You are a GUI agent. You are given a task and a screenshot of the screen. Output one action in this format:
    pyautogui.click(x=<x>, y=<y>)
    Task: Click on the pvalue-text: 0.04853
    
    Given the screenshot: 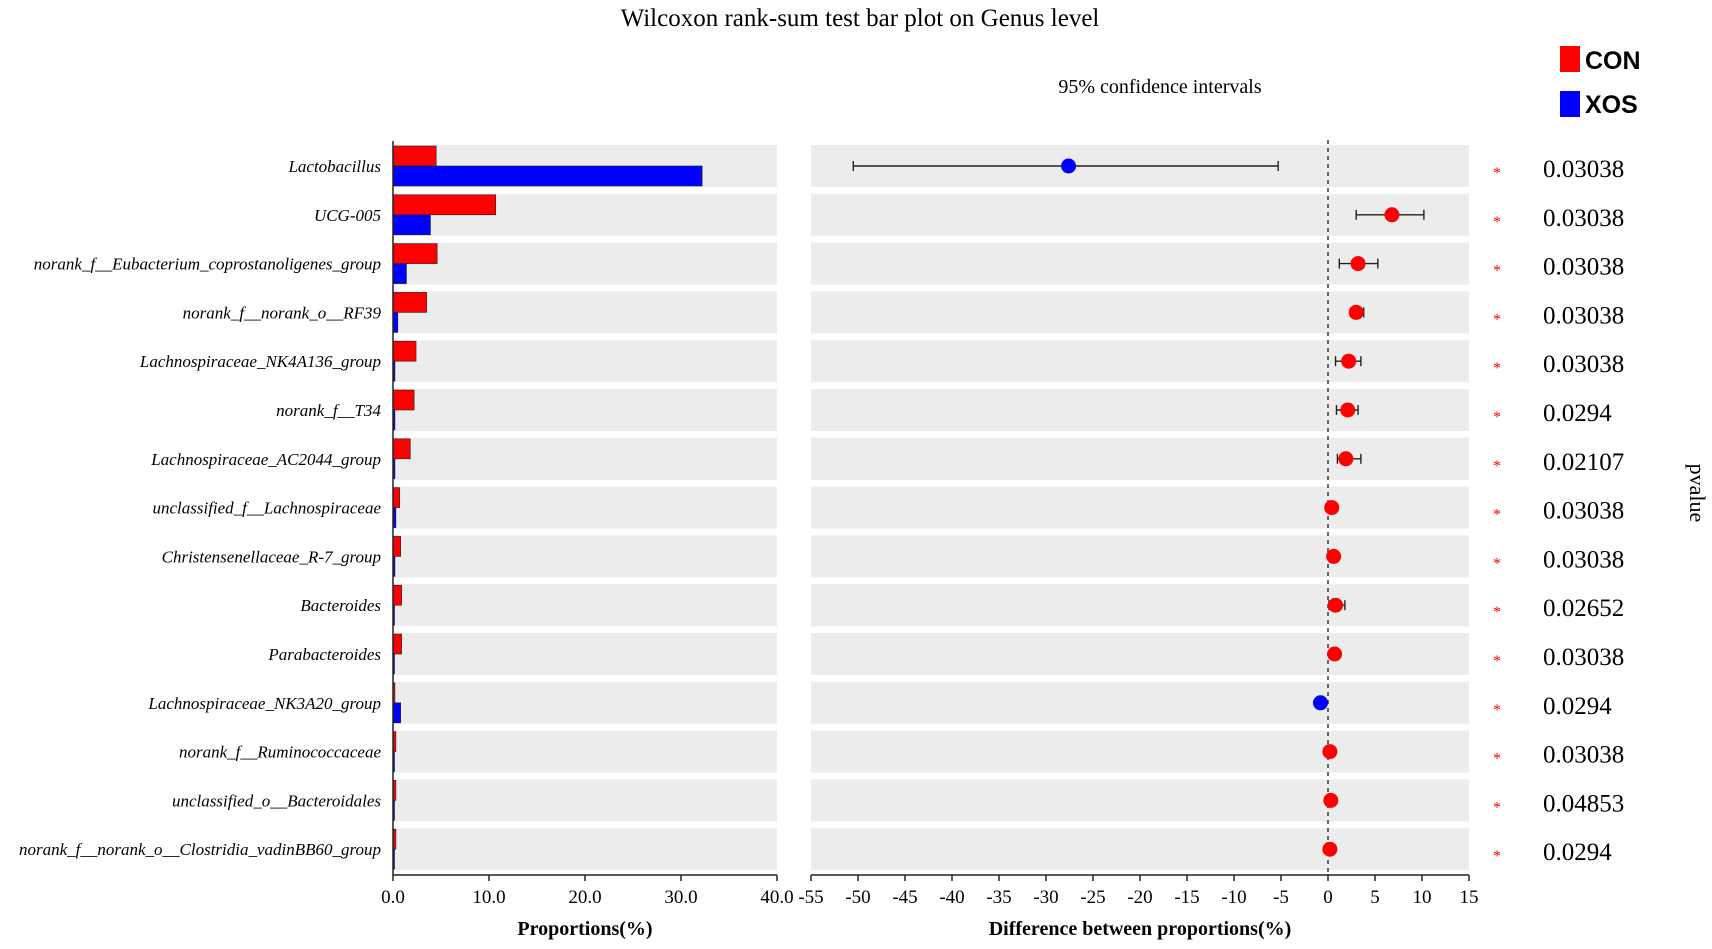 What is the action you would take?
    pyautogui.click(x=1583, y=803)
    